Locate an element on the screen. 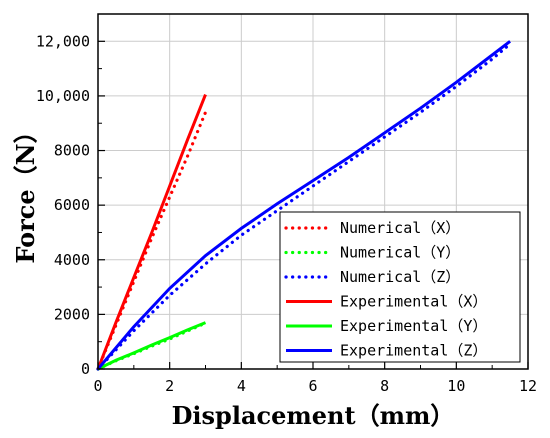 The image size is (550, 438). y-tick-label: 10,000 is located at coordinates (63, 96).